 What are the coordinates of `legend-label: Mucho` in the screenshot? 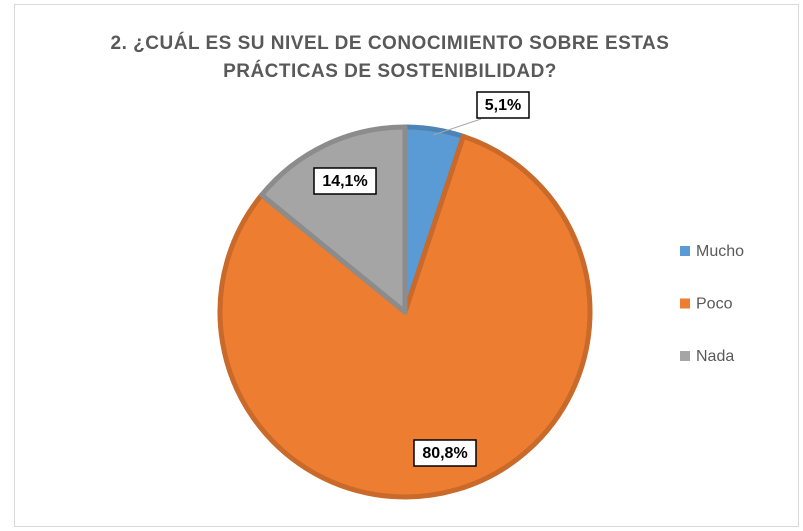 It's located at (720, 251).